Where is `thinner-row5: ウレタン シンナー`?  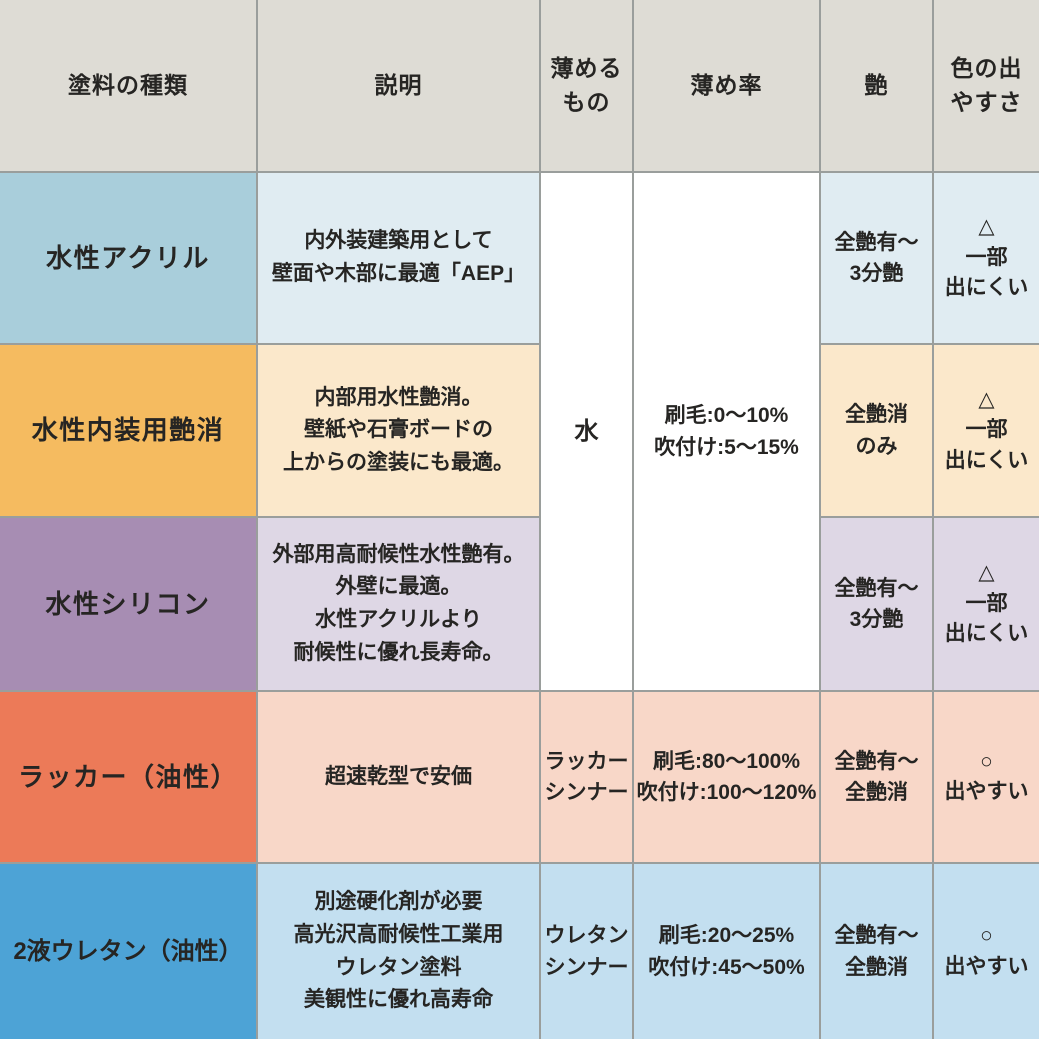 thinner-row5: ウレタン シンナー is located at coordinates (587, 951).